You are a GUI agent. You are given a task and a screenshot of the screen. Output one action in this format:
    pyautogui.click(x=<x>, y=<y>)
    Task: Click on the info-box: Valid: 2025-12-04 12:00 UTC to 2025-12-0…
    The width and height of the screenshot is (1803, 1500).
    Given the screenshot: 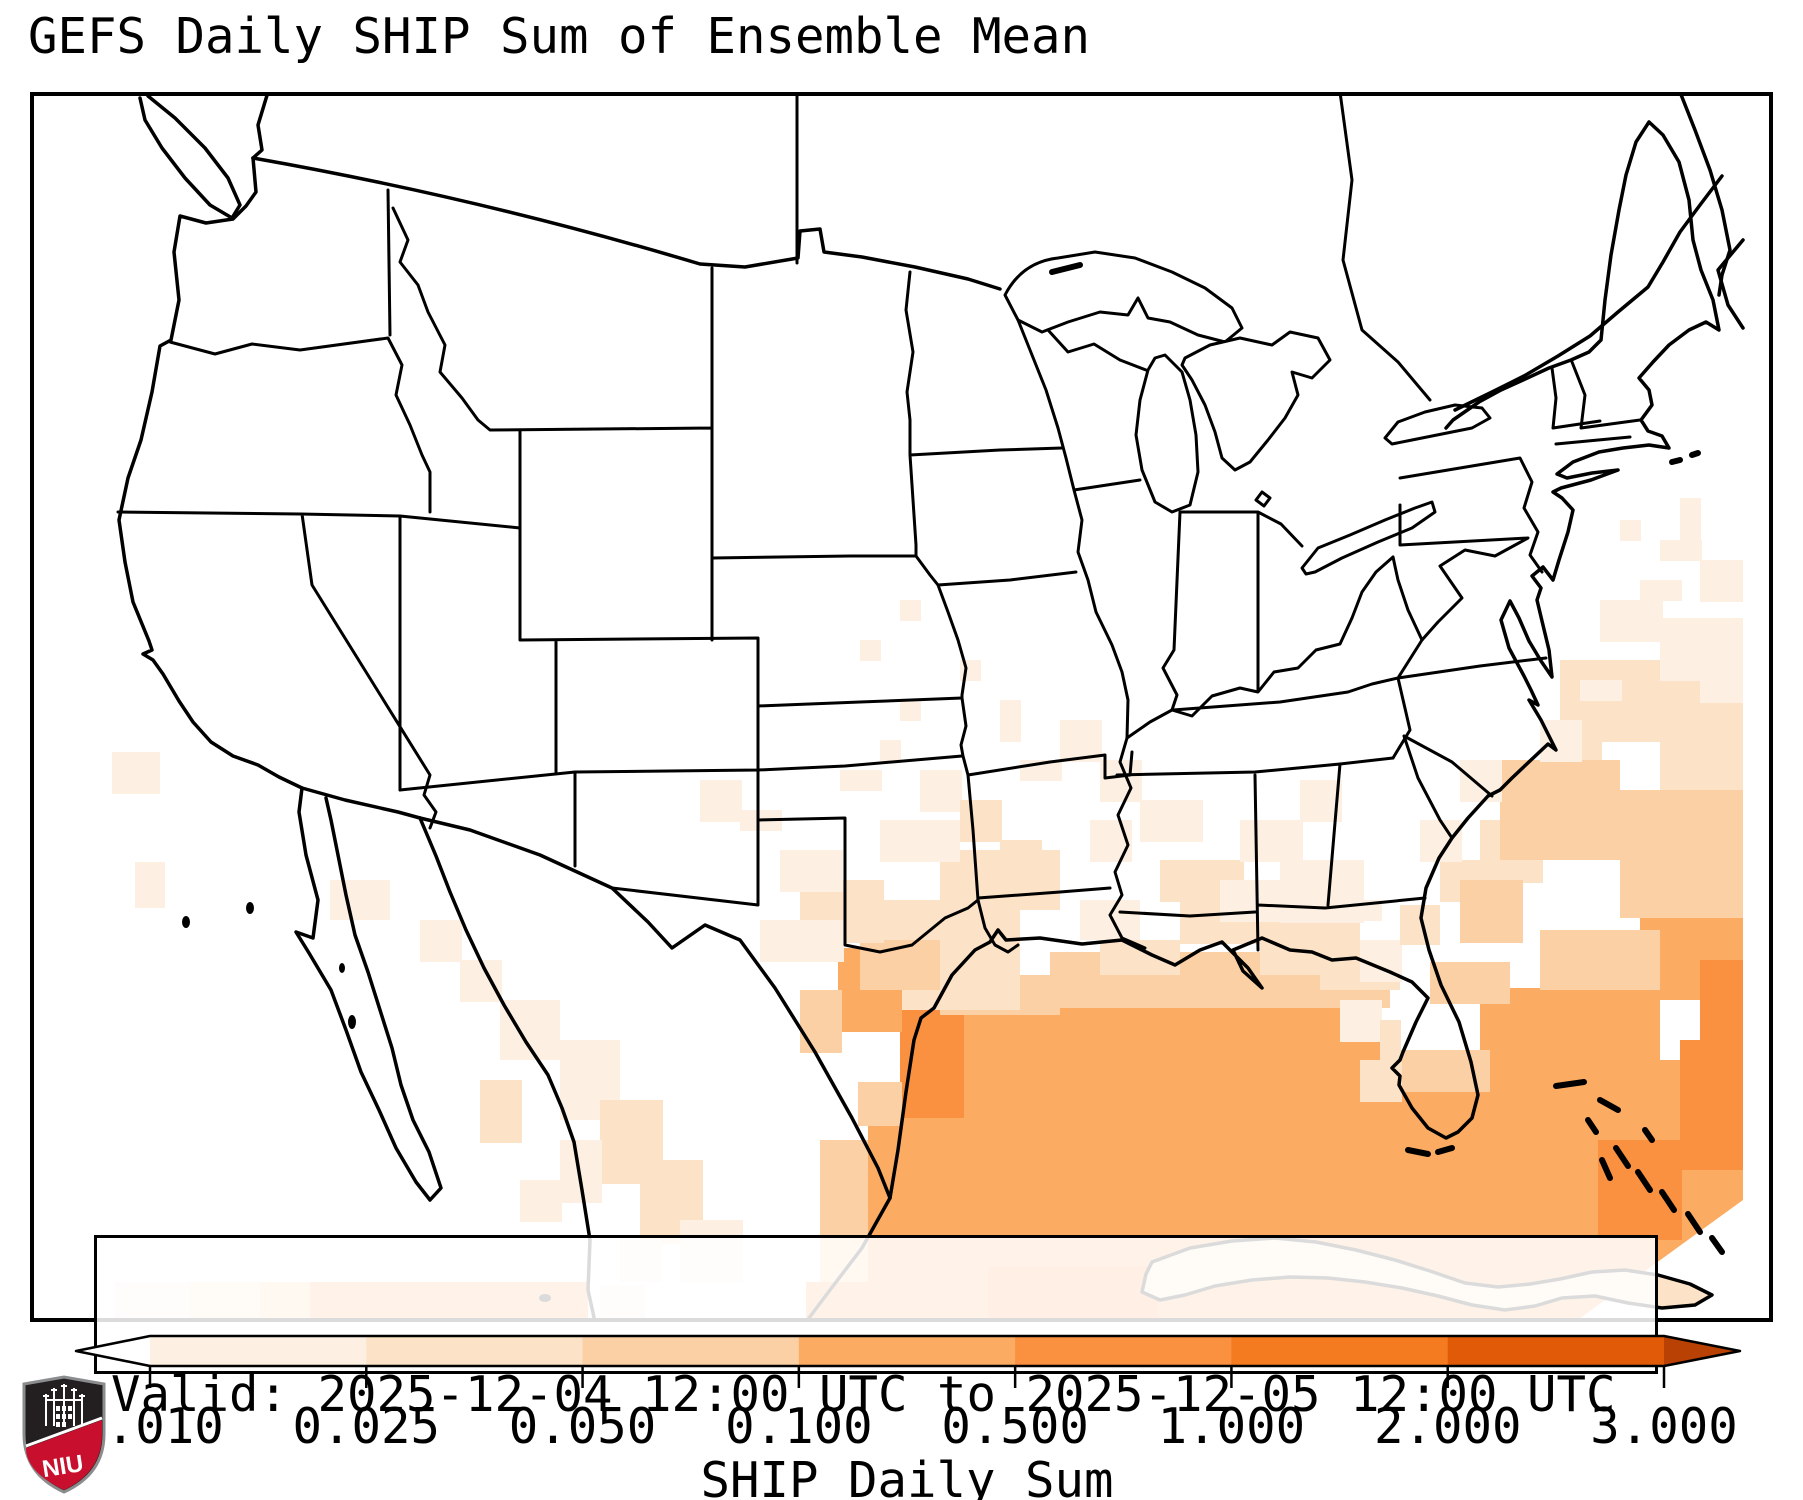 What is the action you would take?
    pyautogui.click(x=876, y=1329)
    